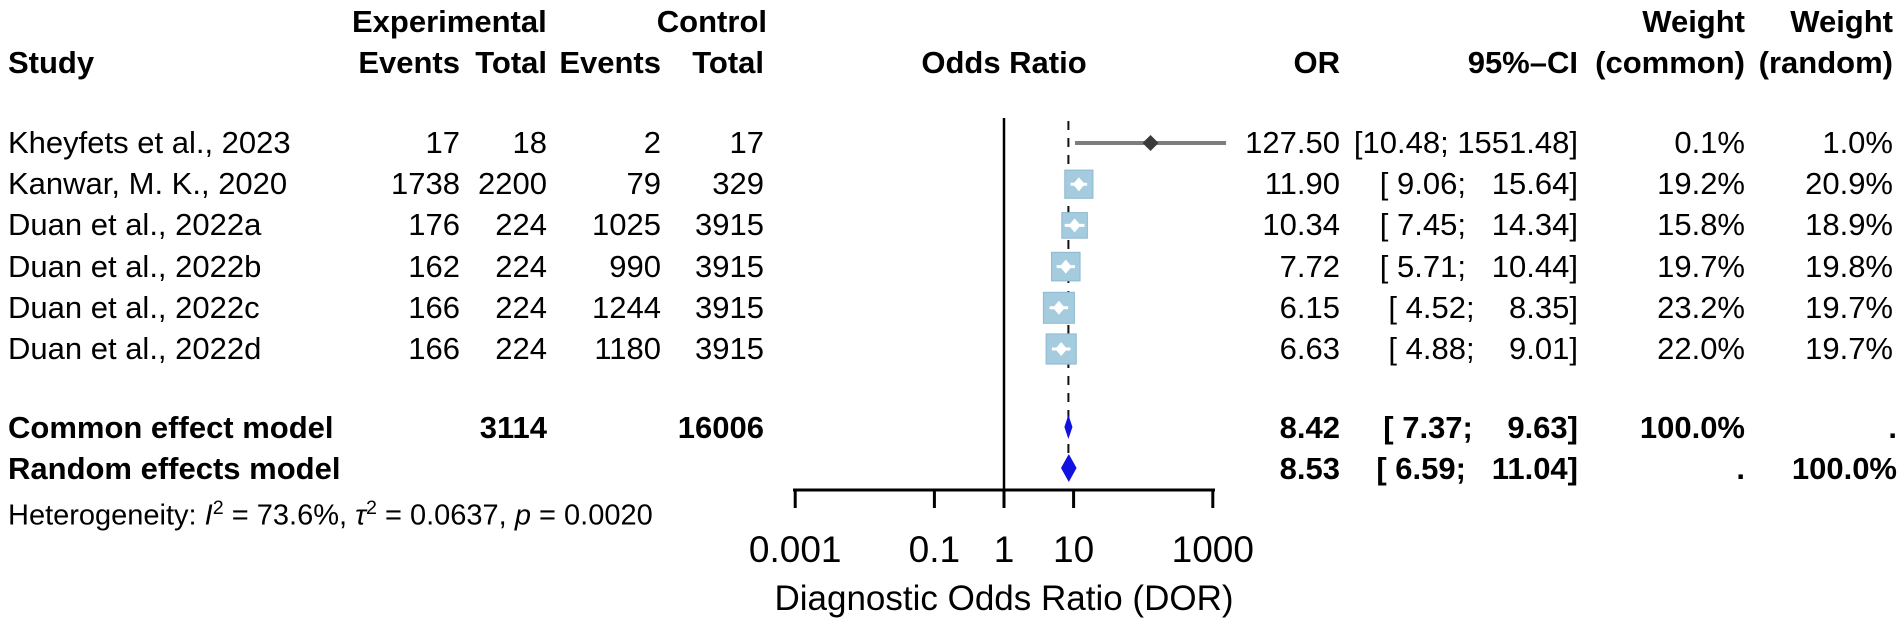  What do you see at coordinates (174, 468) in the screenshot?
I see `summary-random-label: Random effects model` at bounding box center [174, 468].